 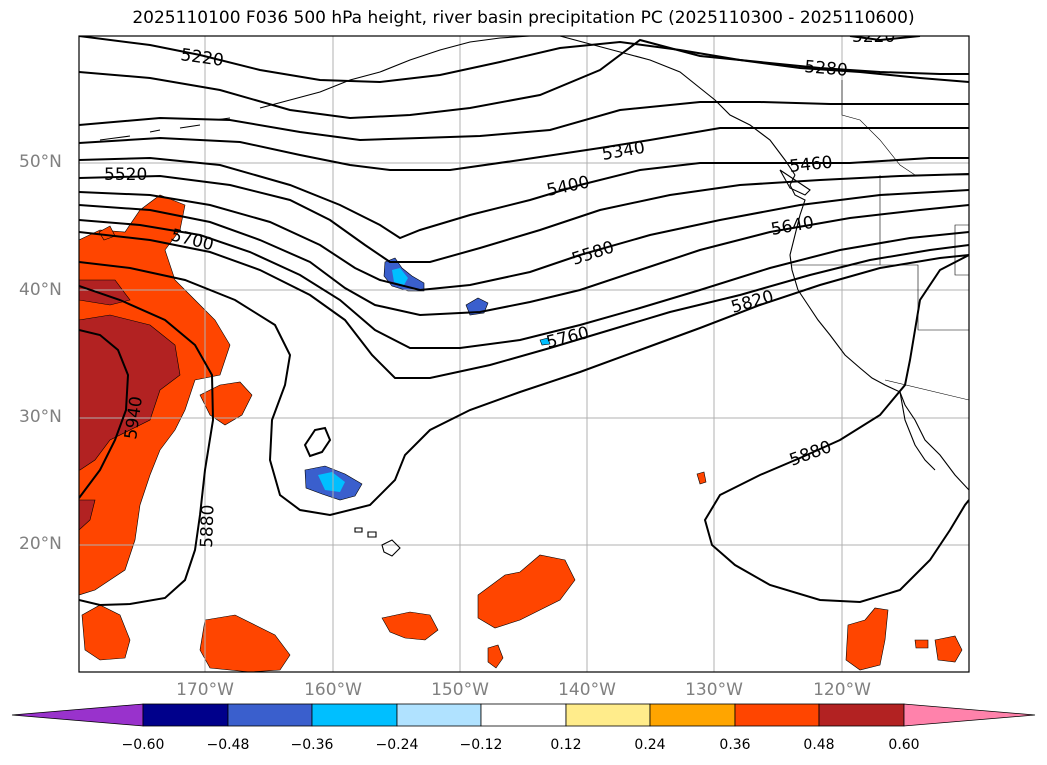 What do you see at coordinates (885, 39) in the screenshot?
I see `contour-5220-top` at bounding box center [885, 39].